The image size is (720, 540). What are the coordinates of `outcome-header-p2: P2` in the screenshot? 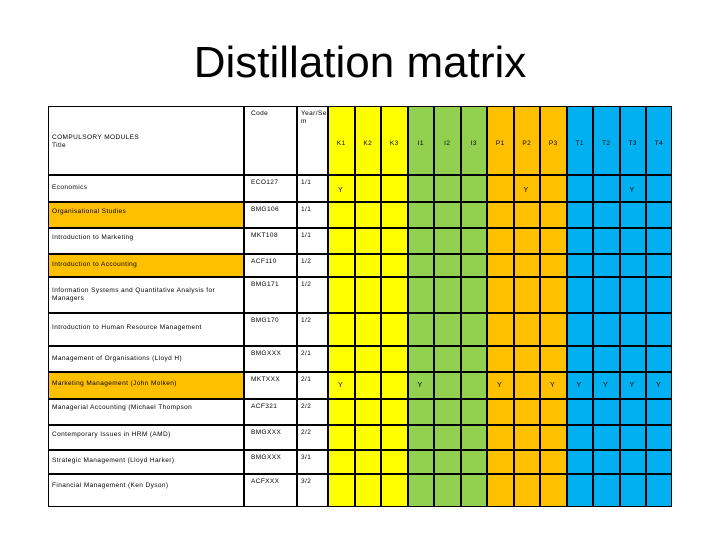 It's located at (526, 140).